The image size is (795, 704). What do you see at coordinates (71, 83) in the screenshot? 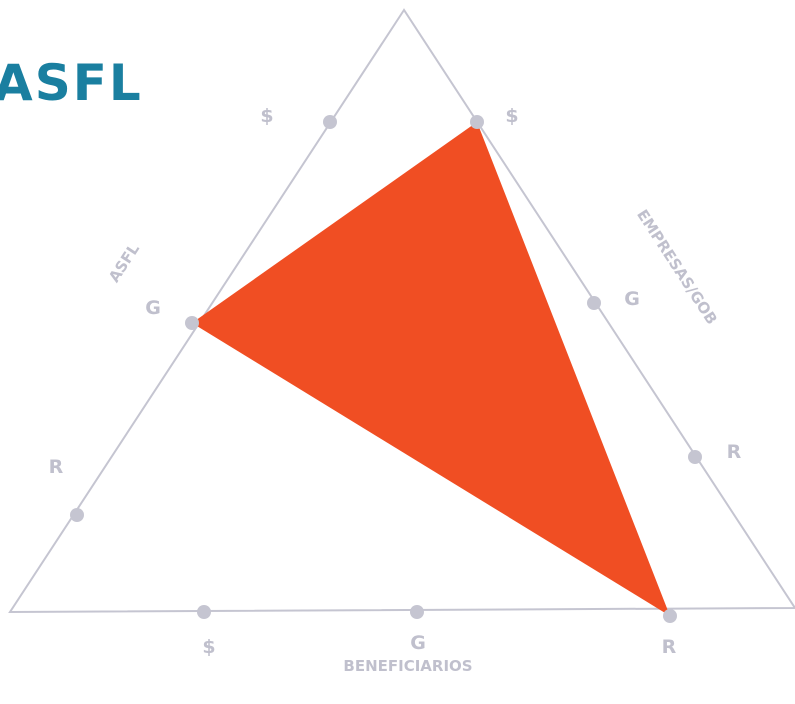
I see `asfl-logo: ASFL` at bounding box center [71, 83].